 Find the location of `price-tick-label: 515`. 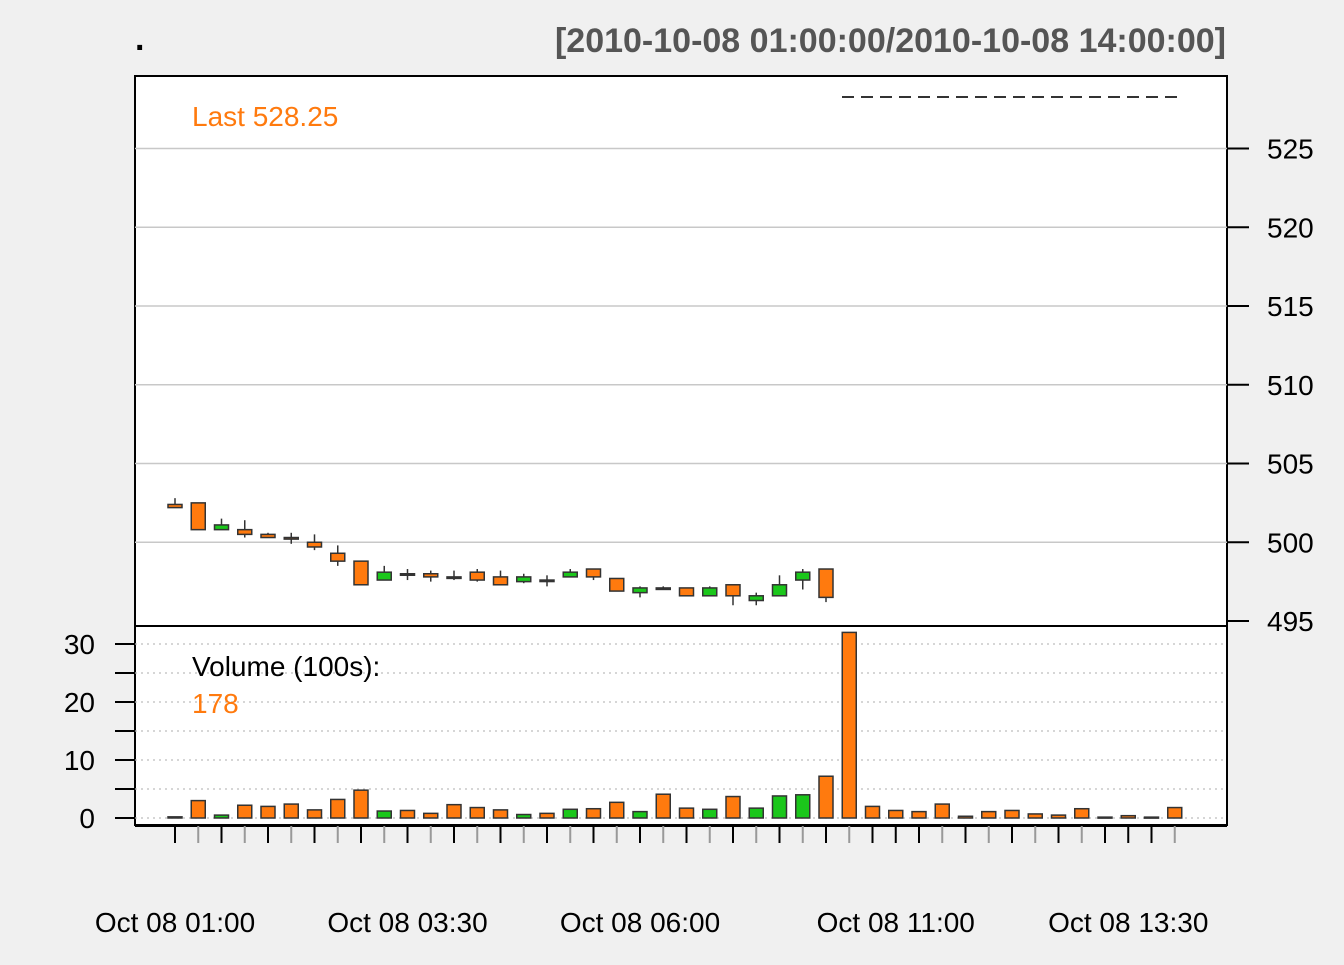

price-tick-label: 515 is located at coordinates (1290, 306).